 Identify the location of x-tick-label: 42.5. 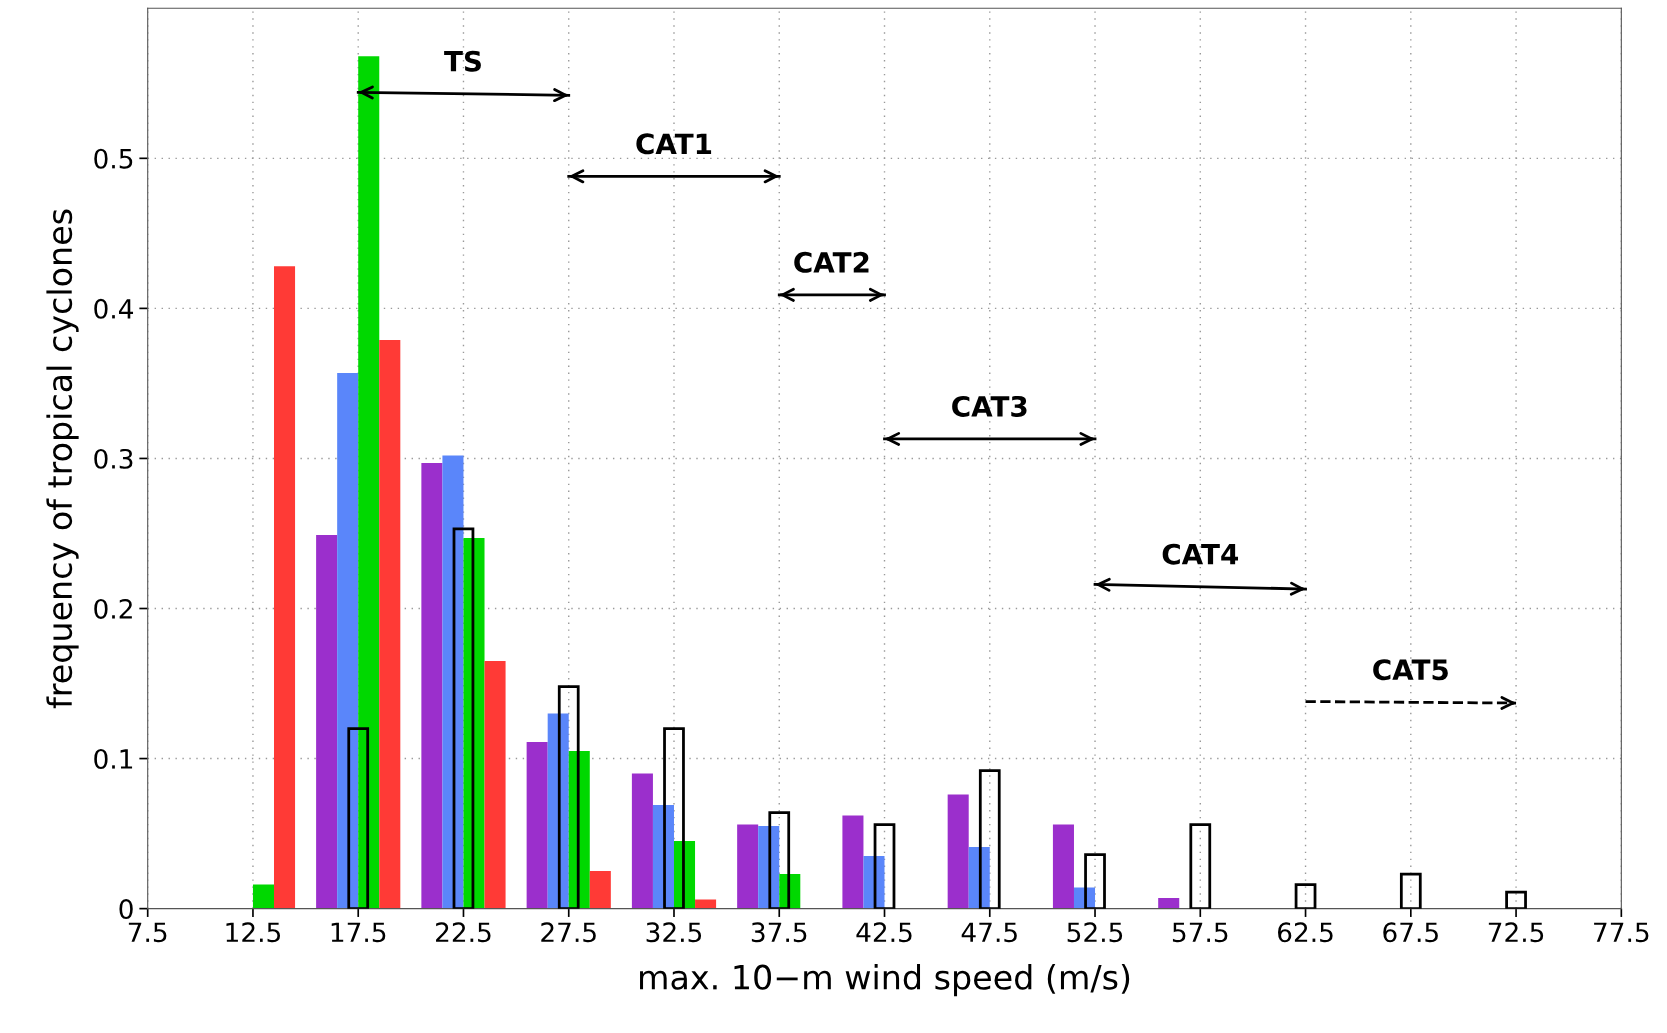
(884, 932).